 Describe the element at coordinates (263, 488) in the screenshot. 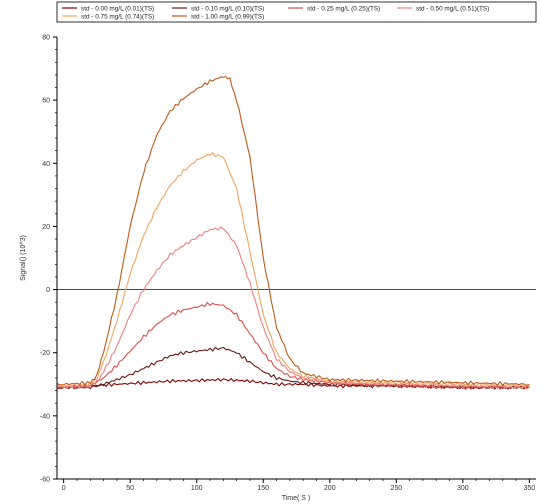

I see `x-tick-label: 150` at that location.